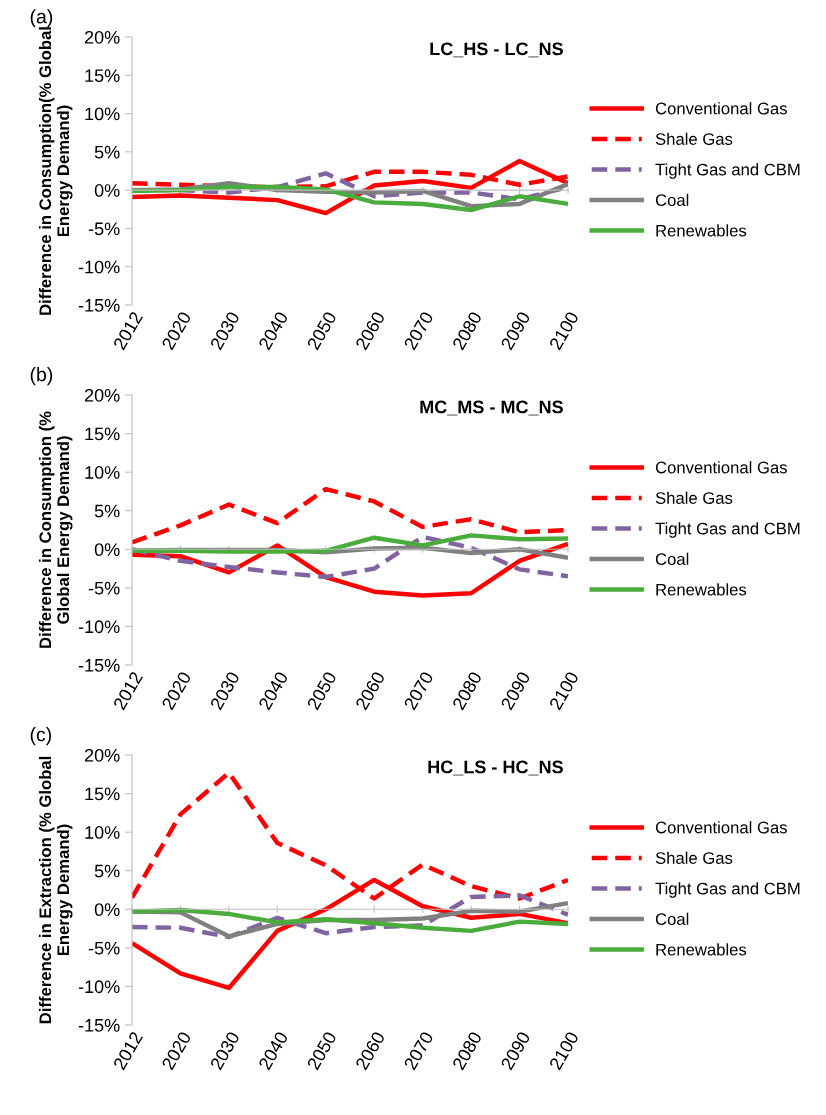  I want to click on y-axis-title: Difference in Consumption(% Global Energy Demand), so click(55, 171).